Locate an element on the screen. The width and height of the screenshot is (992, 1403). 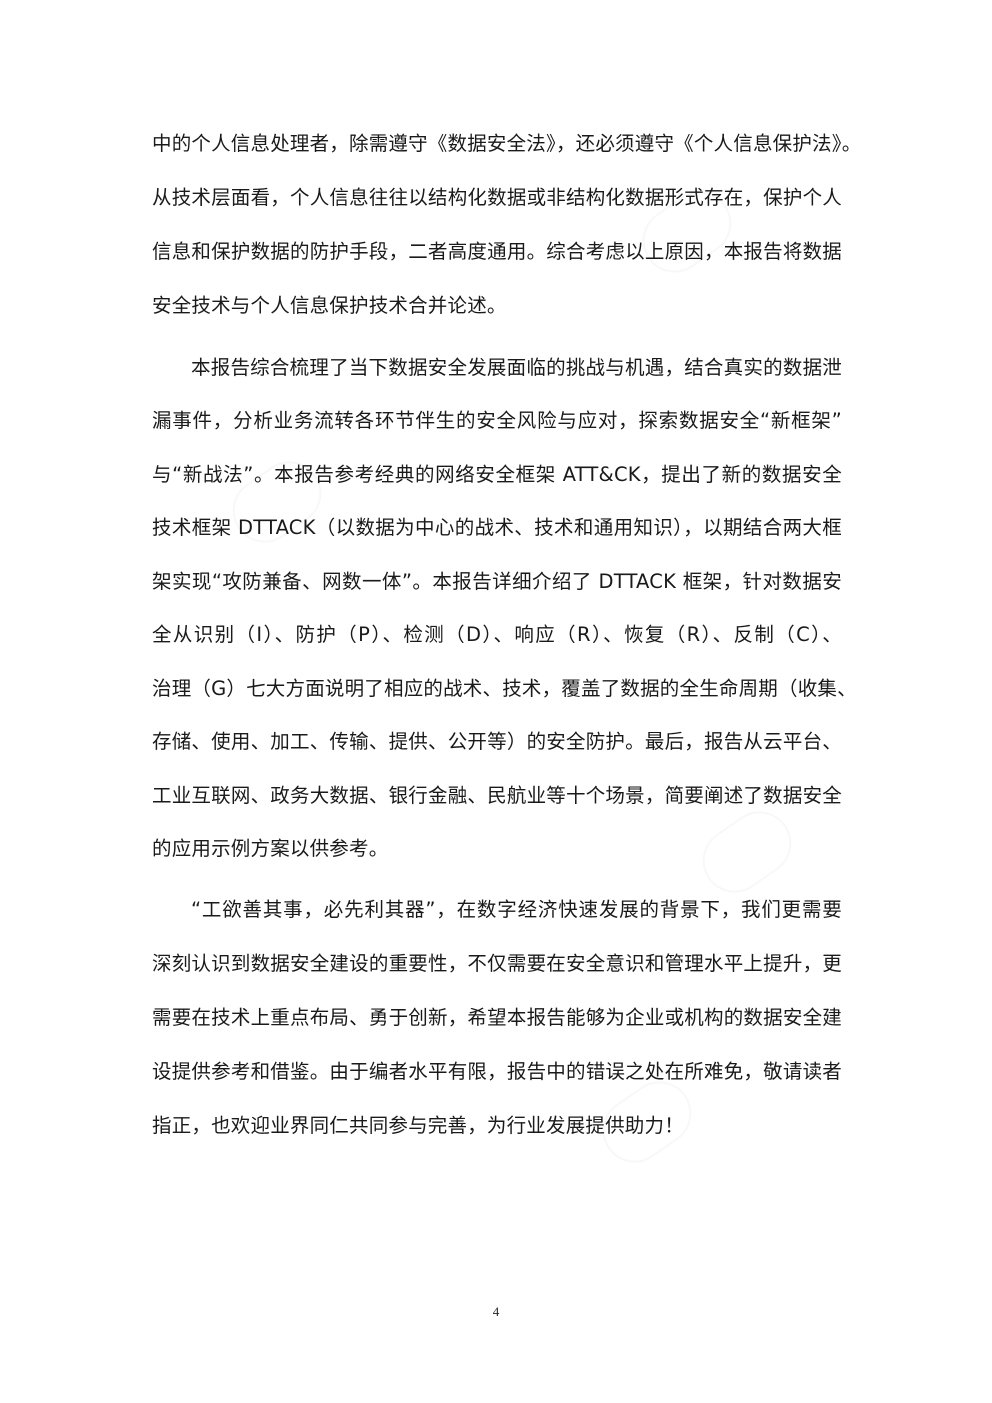
body-text-line: 技术框架 DTTACK（以数据为中心的战术、技术和通用知识），以期结合两大框 is located at coordinates (497, 527).